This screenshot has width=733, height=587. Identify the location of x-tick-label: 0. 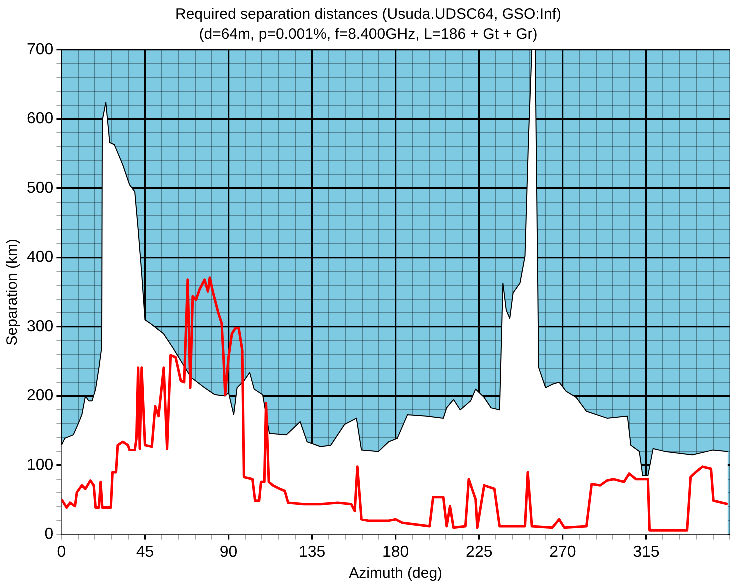
(61, 552).